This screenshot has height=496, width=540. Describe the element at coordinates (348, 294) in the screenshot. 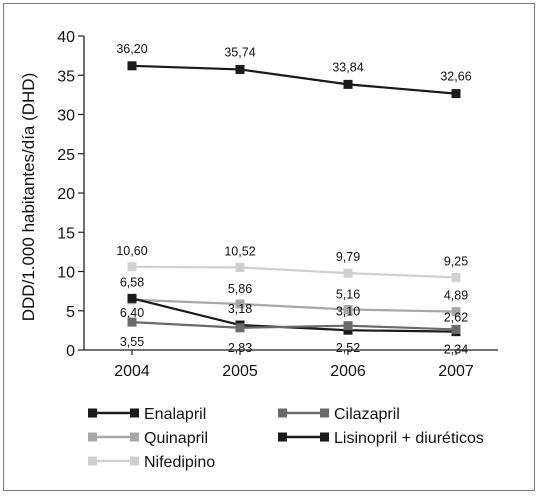

I see `data-label-quinapril: 5,16` at that location.